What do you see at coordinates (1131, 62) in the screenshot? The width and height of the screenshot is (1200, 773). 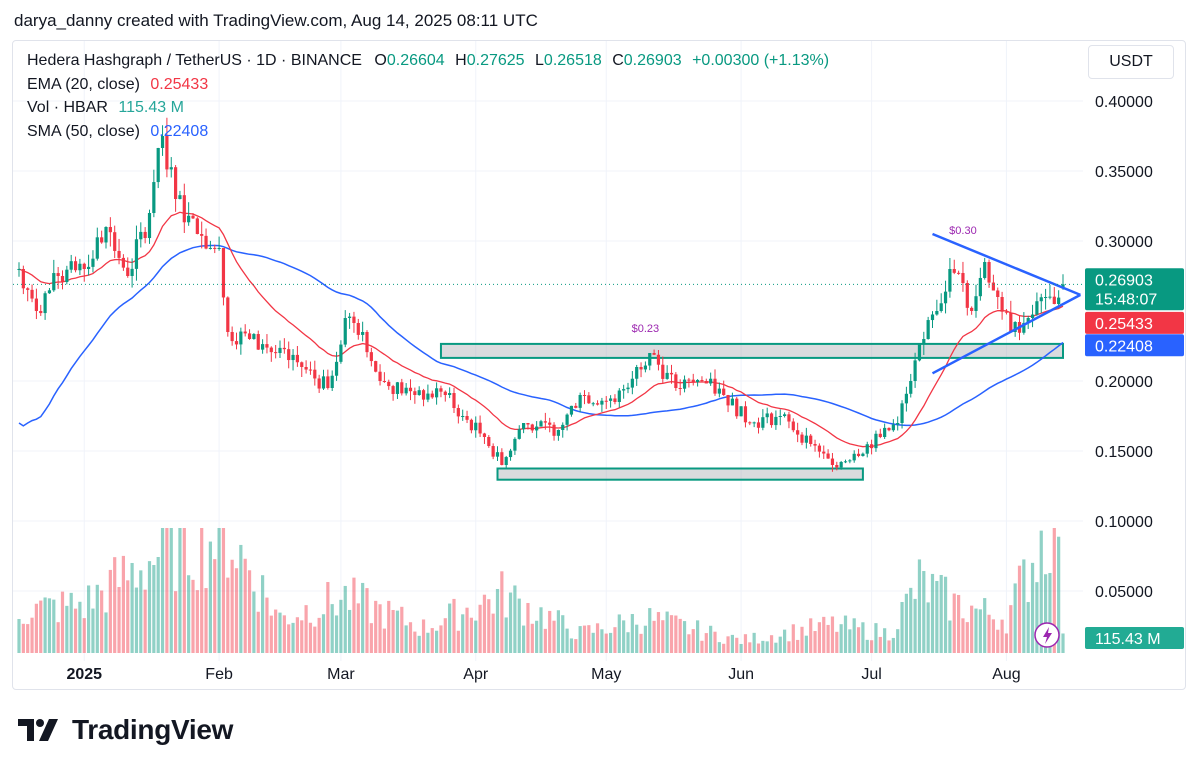 I see `currency-button: USDT` at bounding box center [1131, 62].